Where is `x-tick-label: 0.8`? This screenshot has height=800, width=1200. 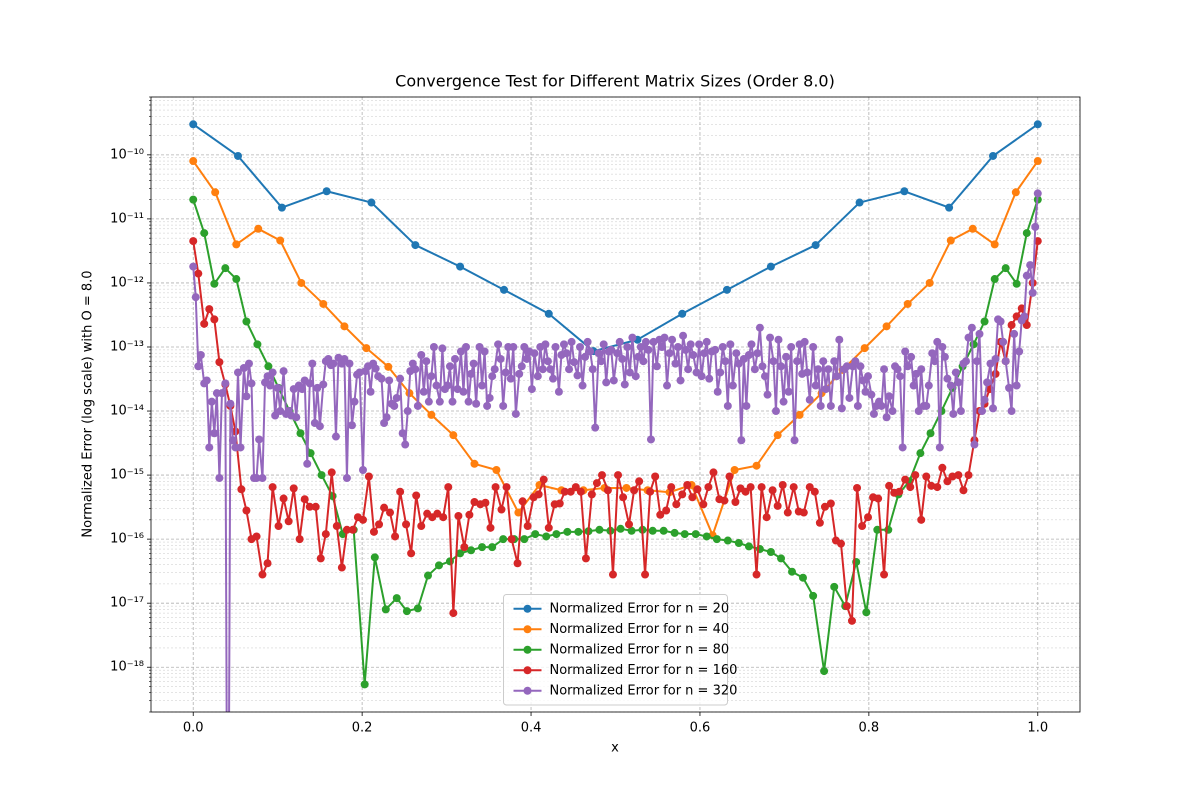
x-tick-label: 0.8 is located at coordinates (869, 728).